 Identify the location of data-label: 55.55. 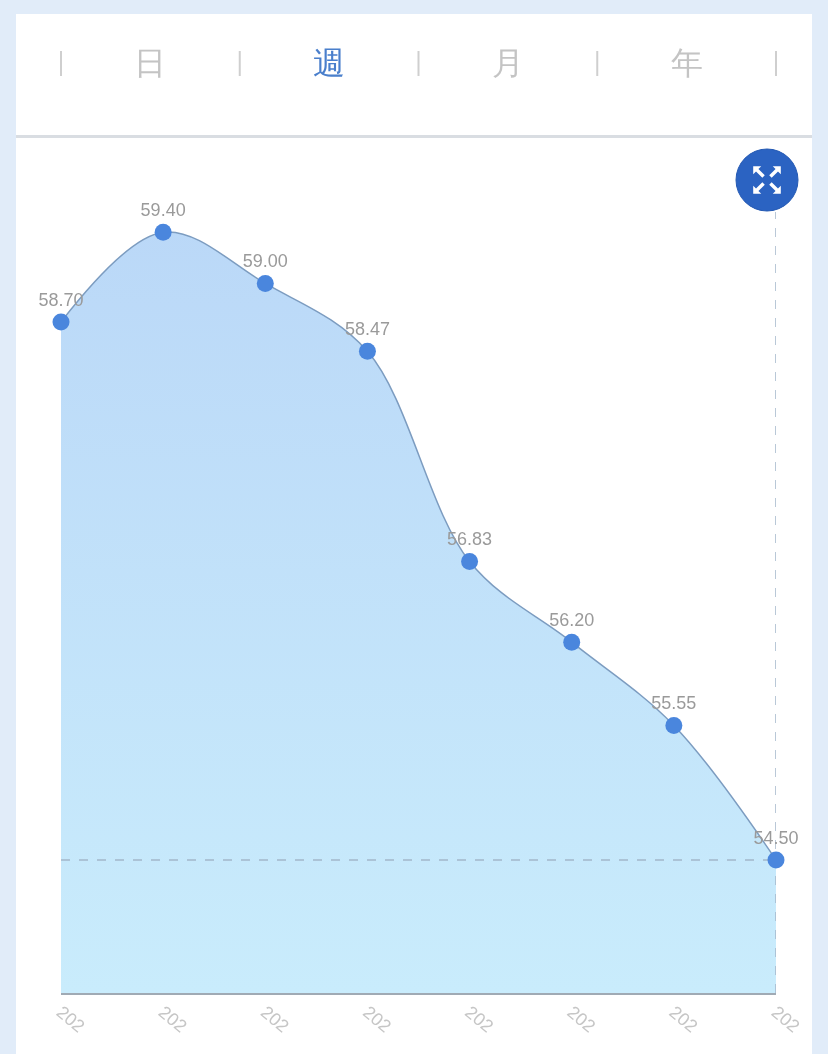
(674, 703).